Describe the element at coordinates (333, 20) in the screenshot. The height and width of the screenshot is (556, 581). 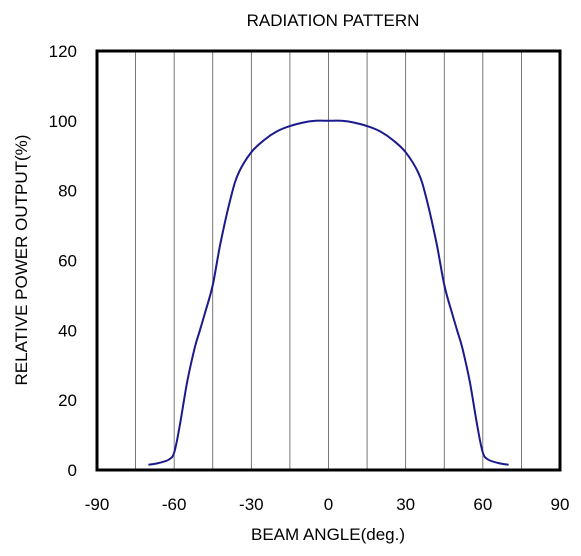
I see `chart-title: RADIATION PATTERN` at that location.